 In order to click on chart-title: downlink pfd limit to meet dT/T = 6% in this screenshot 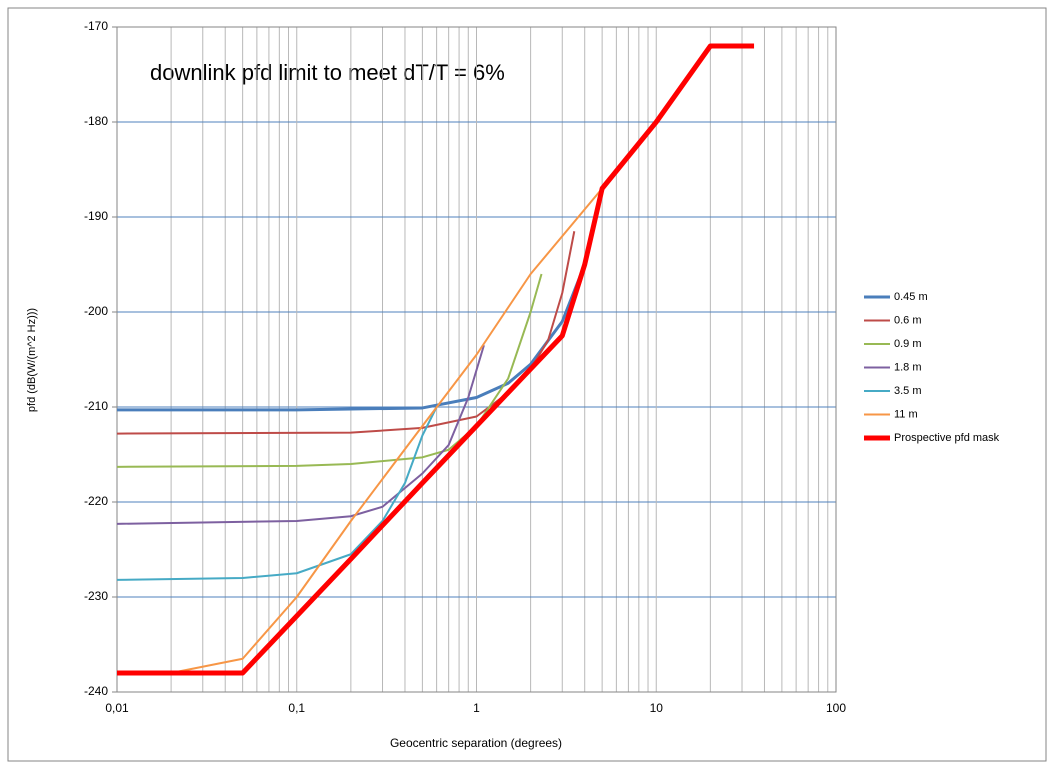, I will do `click(327, 72)`.